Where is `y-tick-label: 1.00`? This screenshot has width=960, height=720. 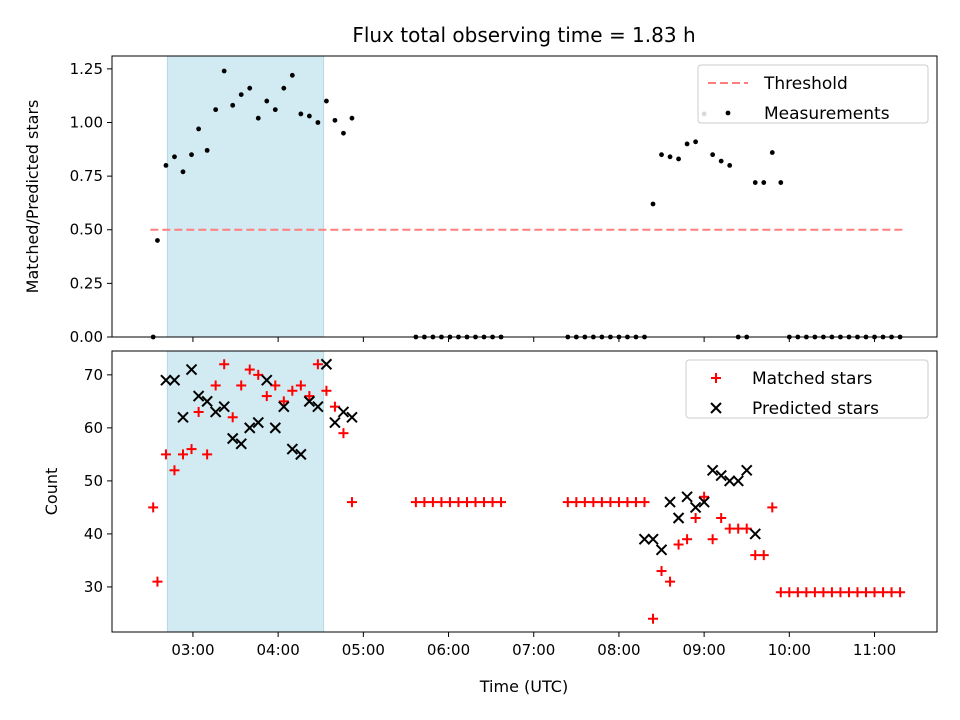 y-tick-label: 1.00 is located at coordinates (86, 122).